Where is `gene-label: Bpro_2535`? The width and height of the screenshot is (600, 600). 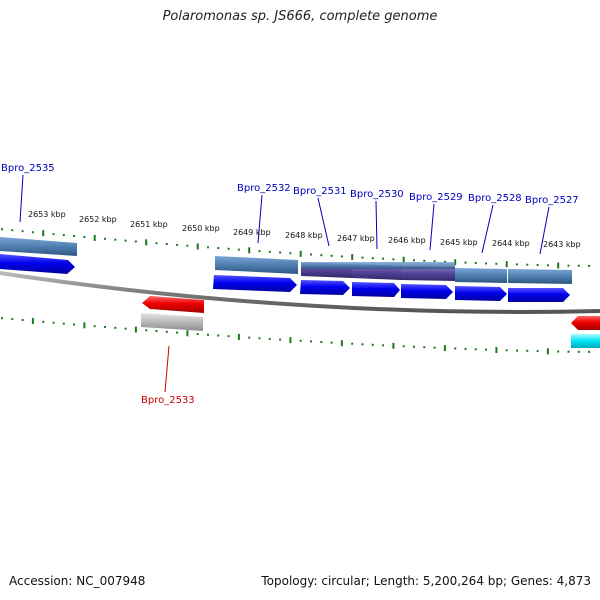
gene-label: Bpro_2535 is located at coordinates (28, 168).